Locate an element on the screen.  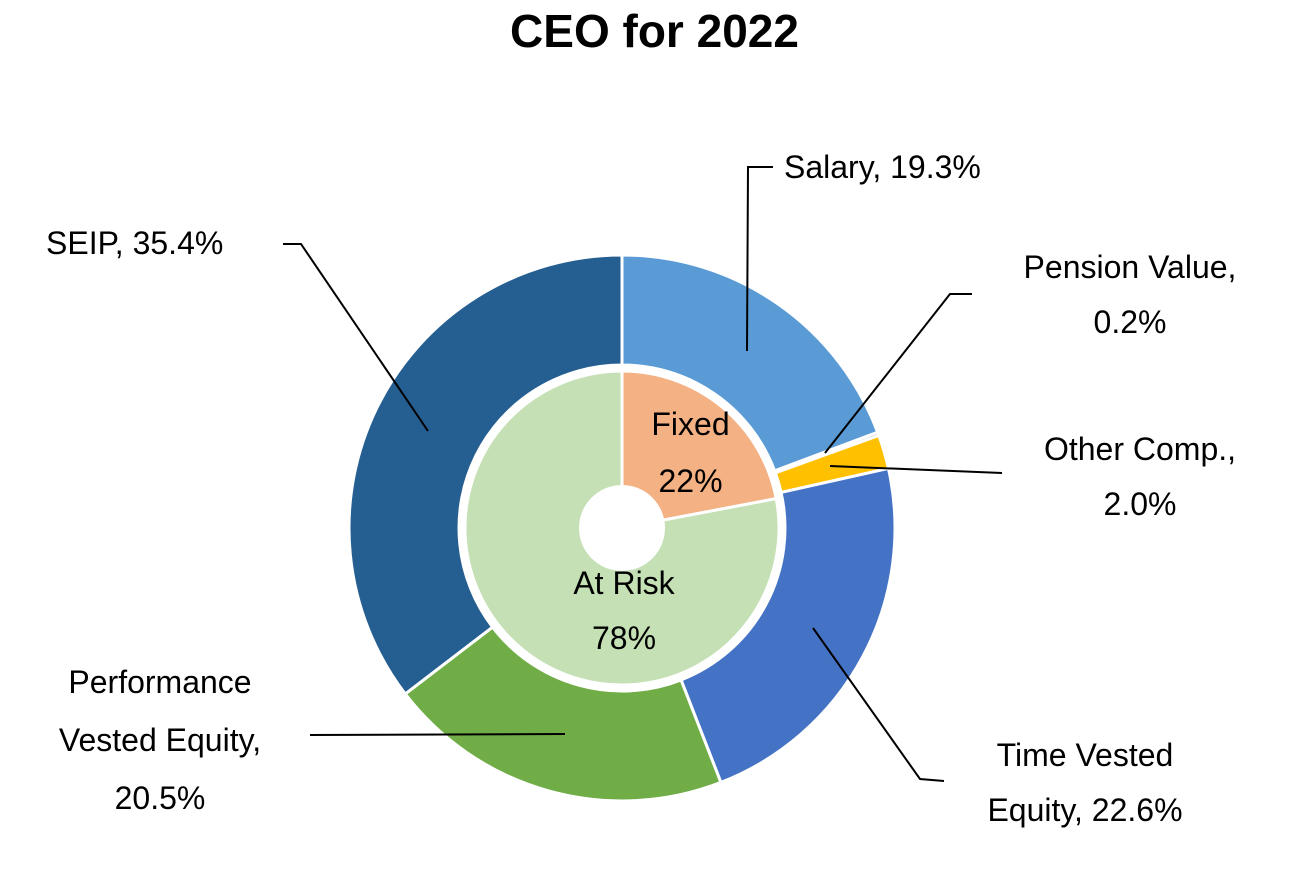
label-performance-vested-equity: Performance Vested Equity, 20.5% is located at coordinates (160, 740).